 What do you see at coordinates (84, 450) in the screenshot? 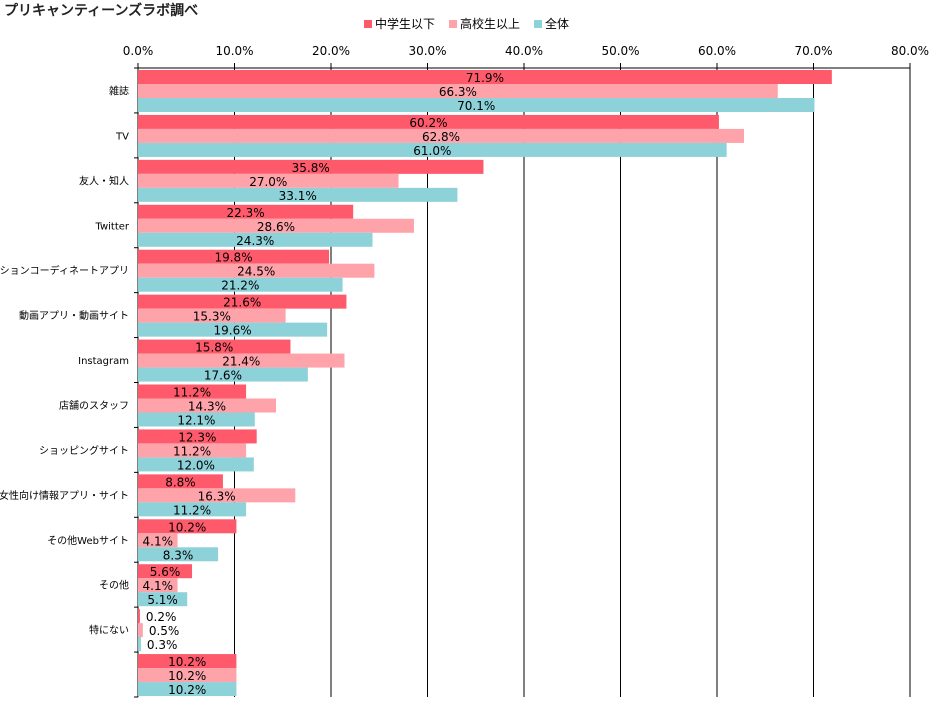
I see `category-label: ショッピングサイト` at bounding box center [84, 450].